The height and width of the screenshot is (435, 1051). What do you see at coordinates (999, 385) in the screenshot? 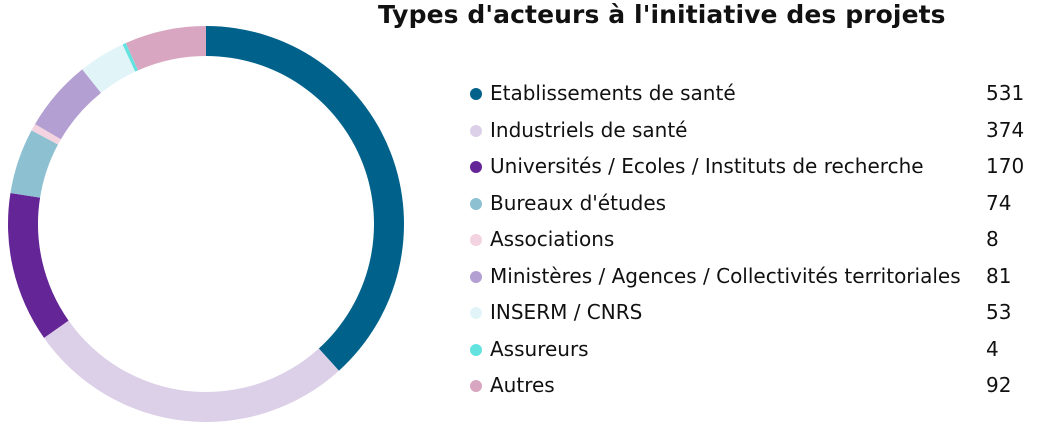
I see `legend-value: 92` at bounding box center [999, 385].